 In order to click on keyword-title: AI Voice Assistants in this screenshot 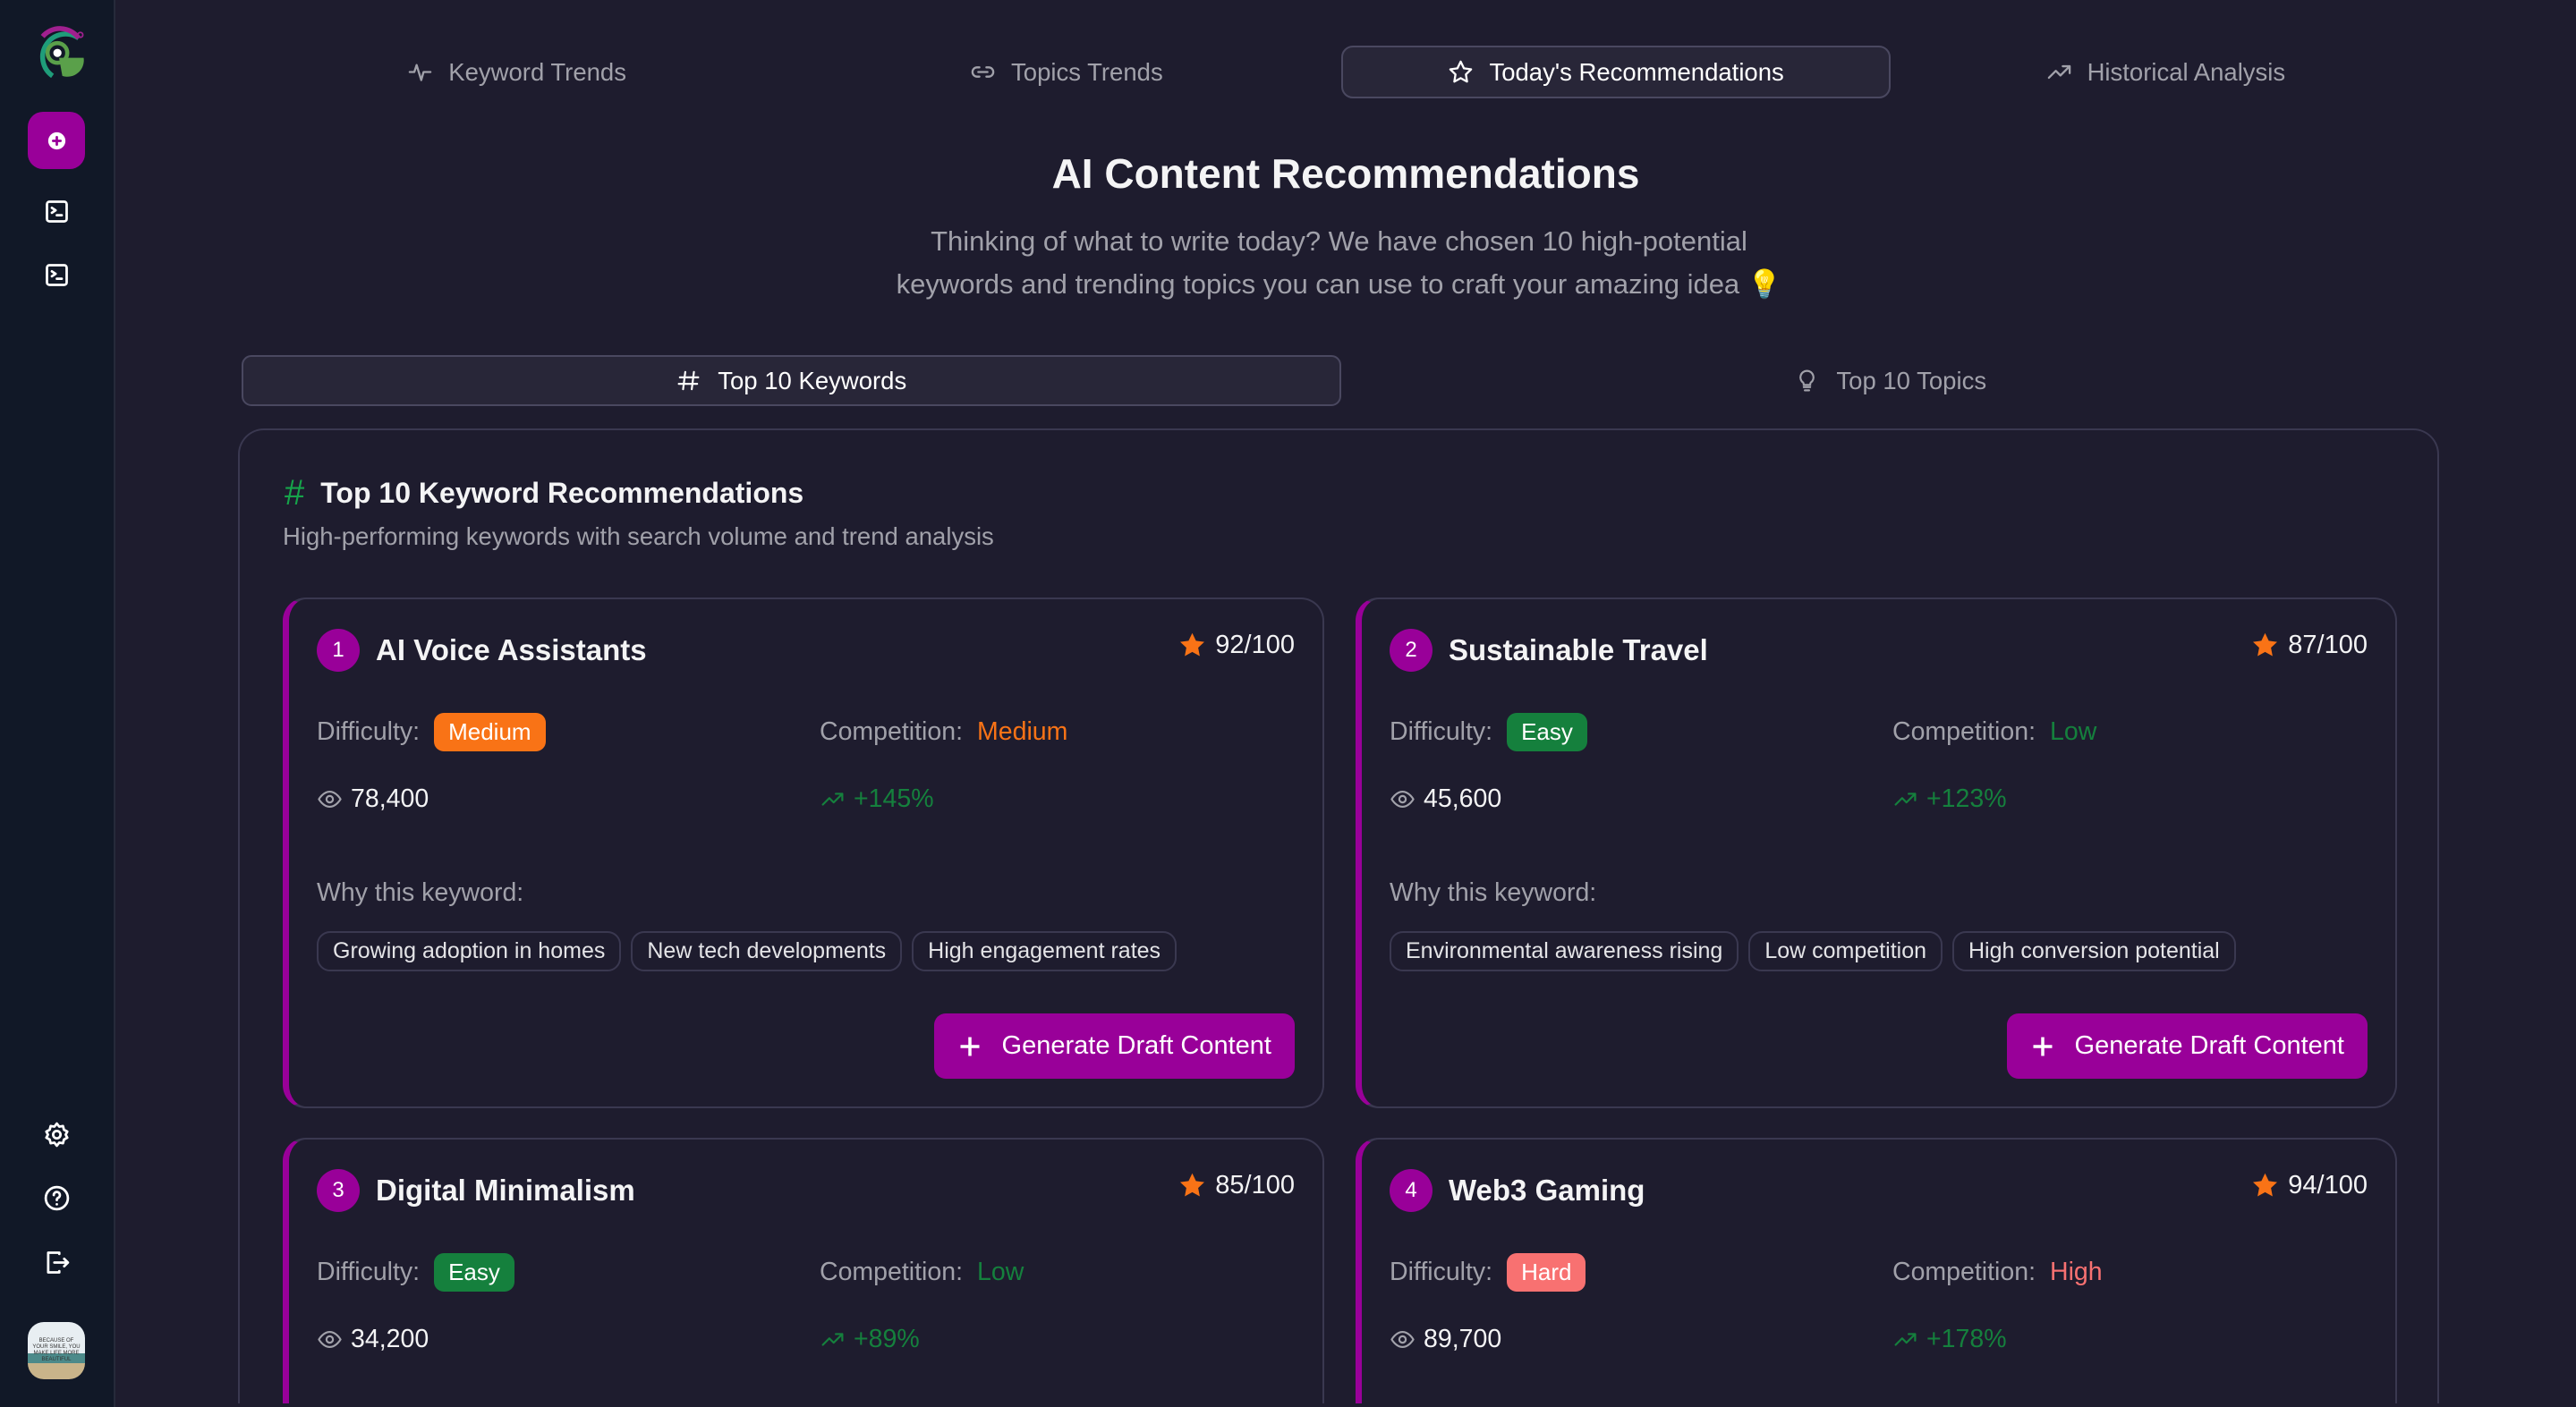, I will do `click(511, 649)`.